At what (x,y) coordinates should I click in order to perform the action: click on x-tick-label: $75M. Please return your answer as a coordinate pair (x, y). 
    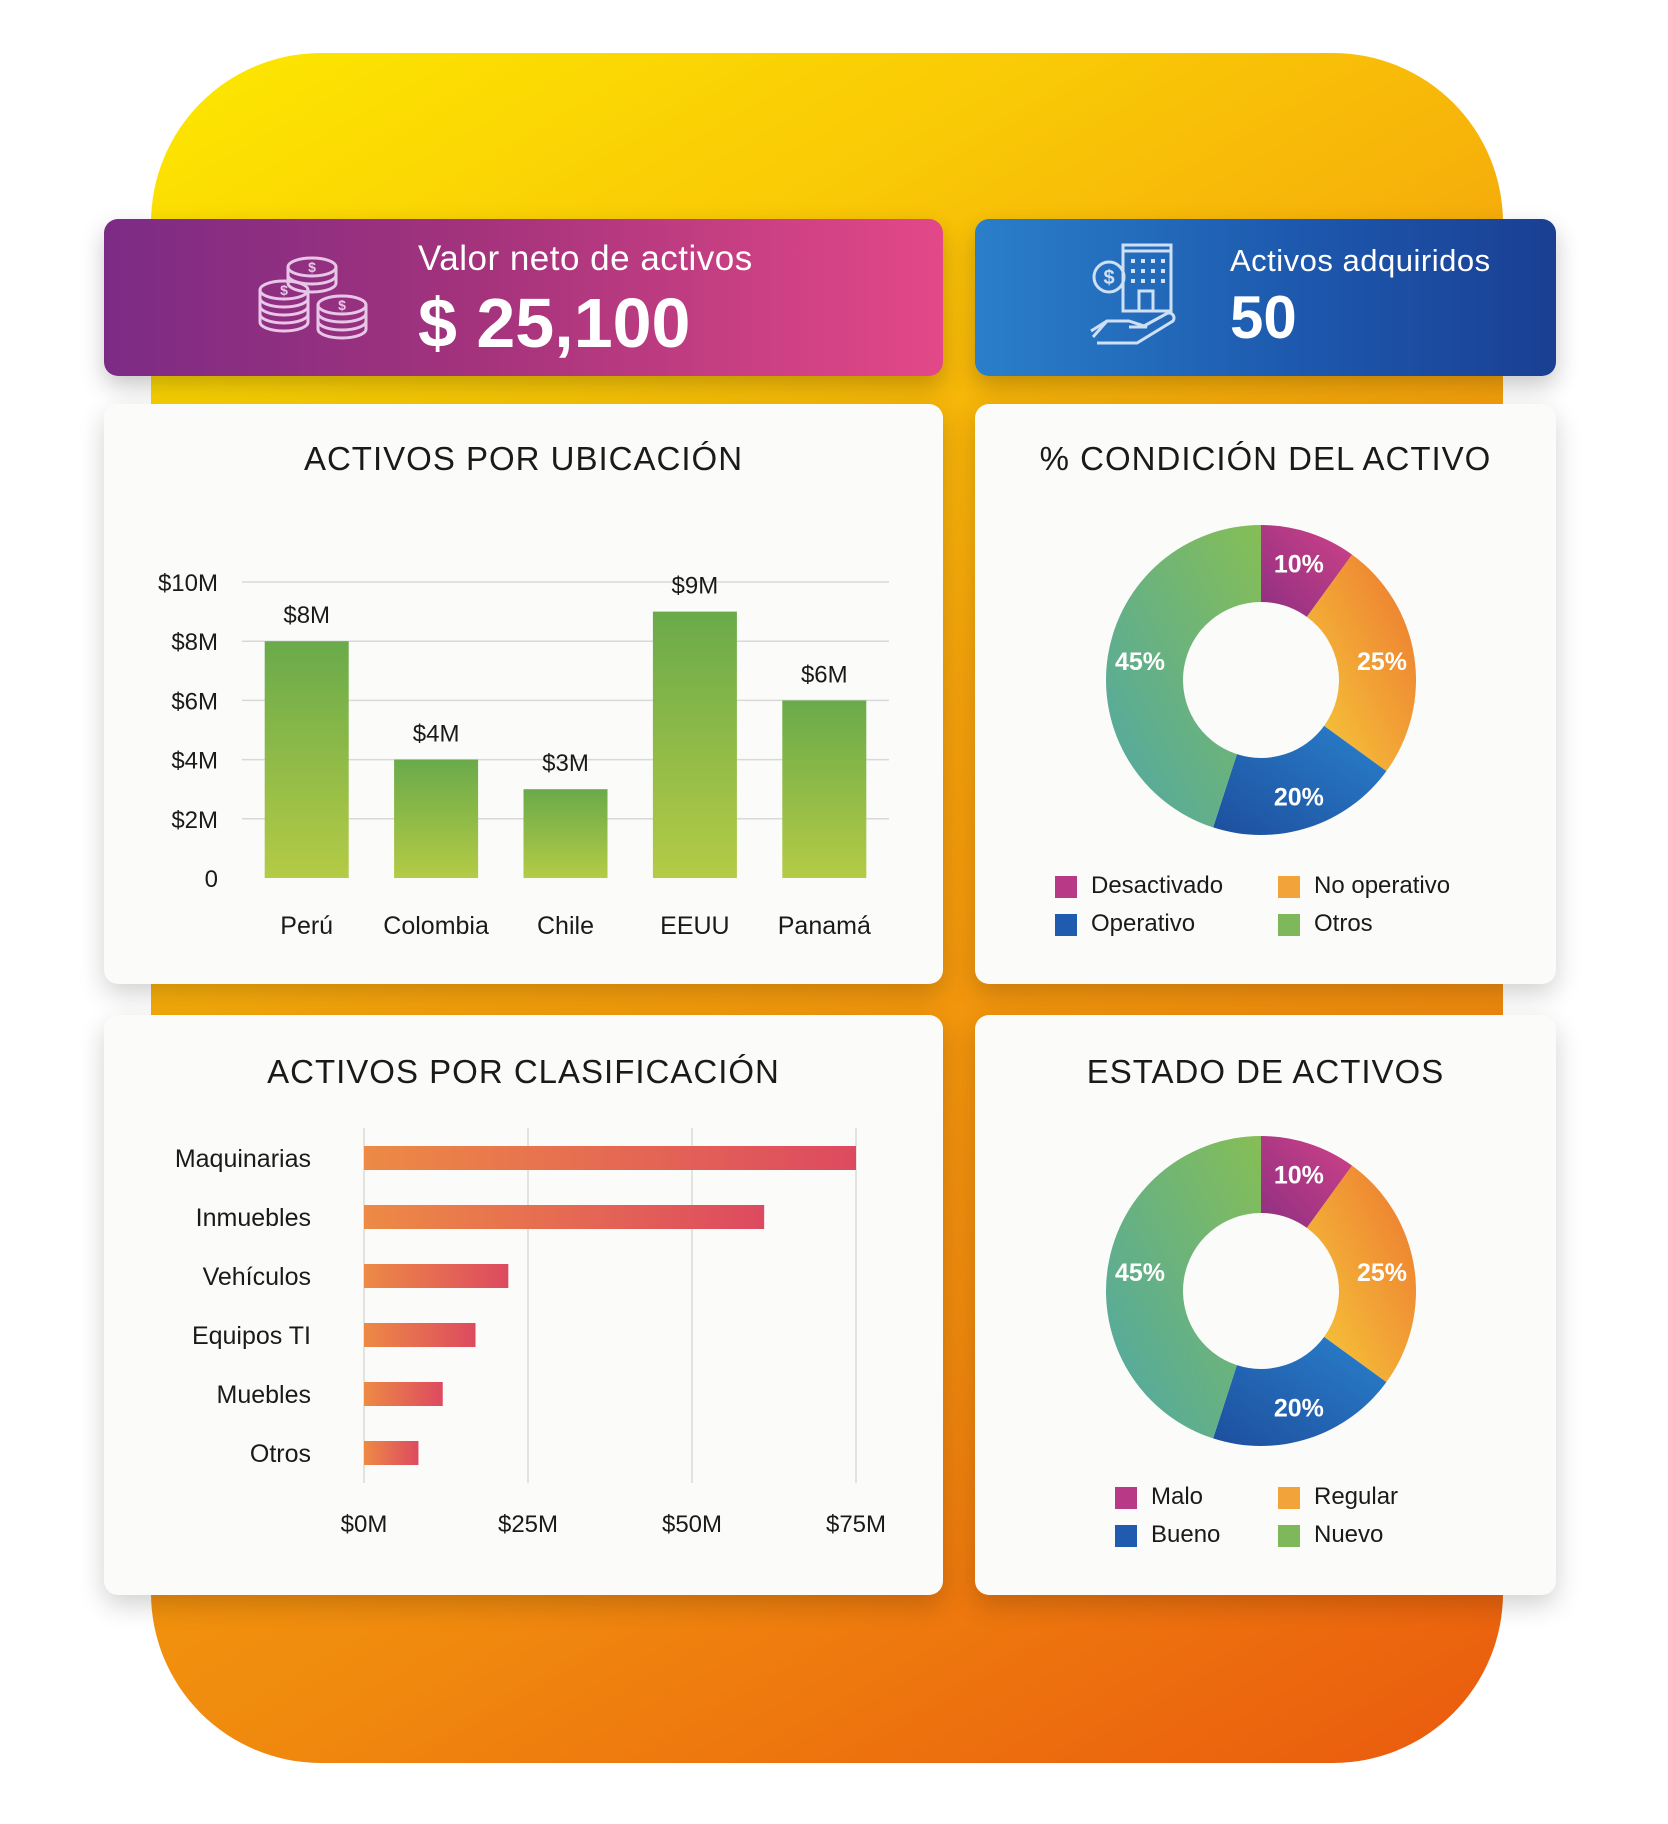
    Looking at the image, I should click on (856, 1524).